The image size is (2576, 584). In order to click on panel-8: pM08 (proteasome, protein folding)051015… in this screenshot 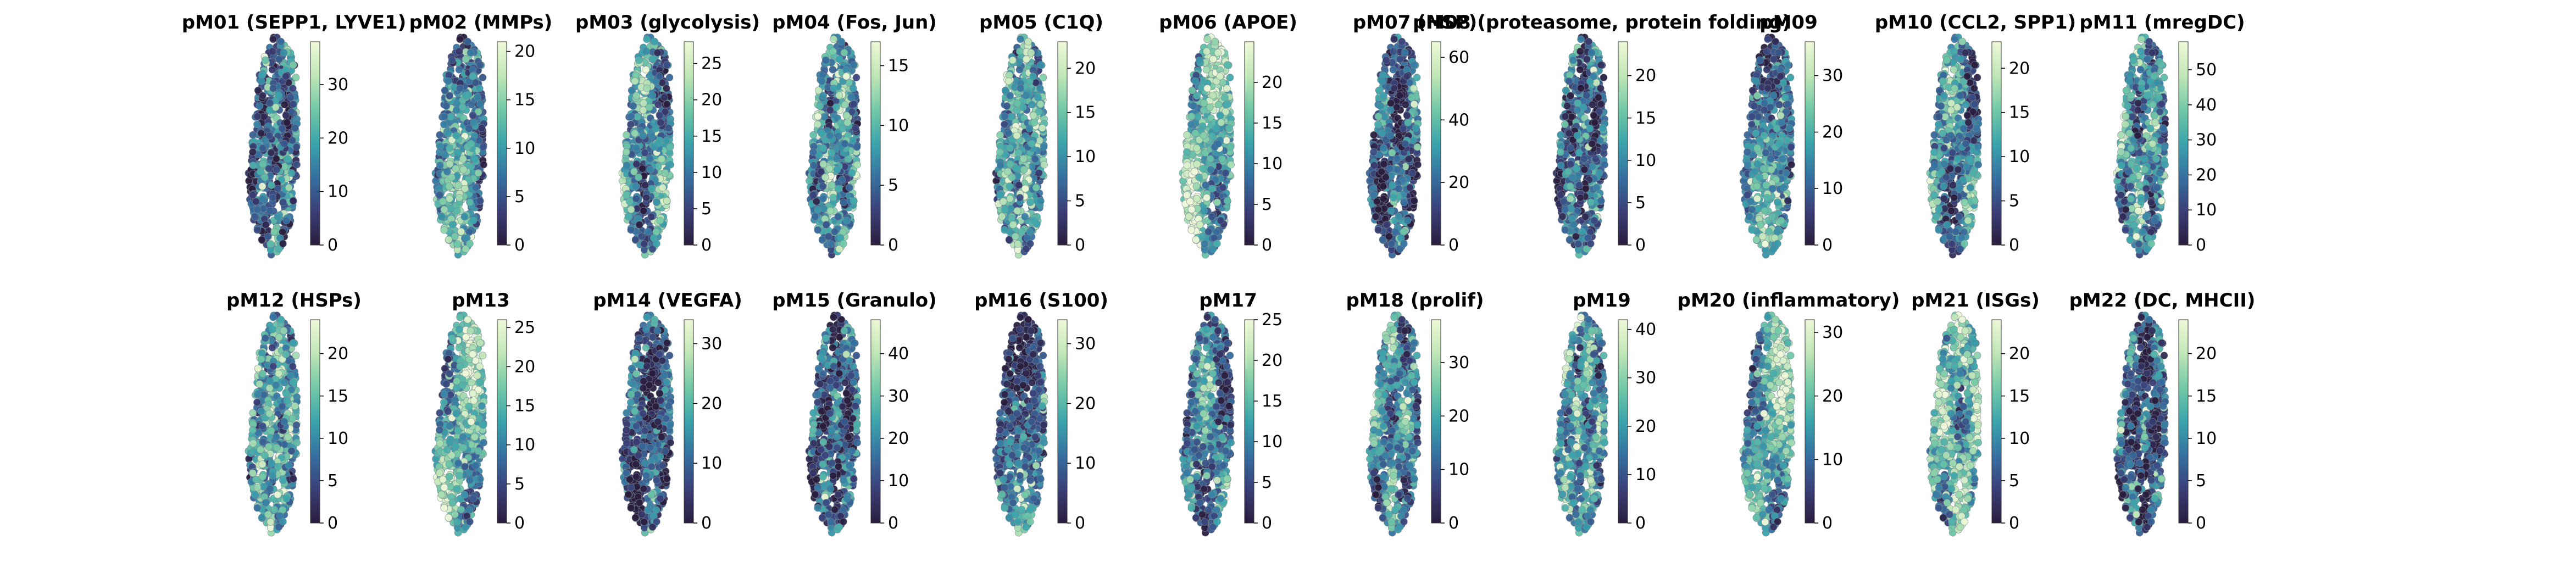, I will do `click(1602, 136)`.